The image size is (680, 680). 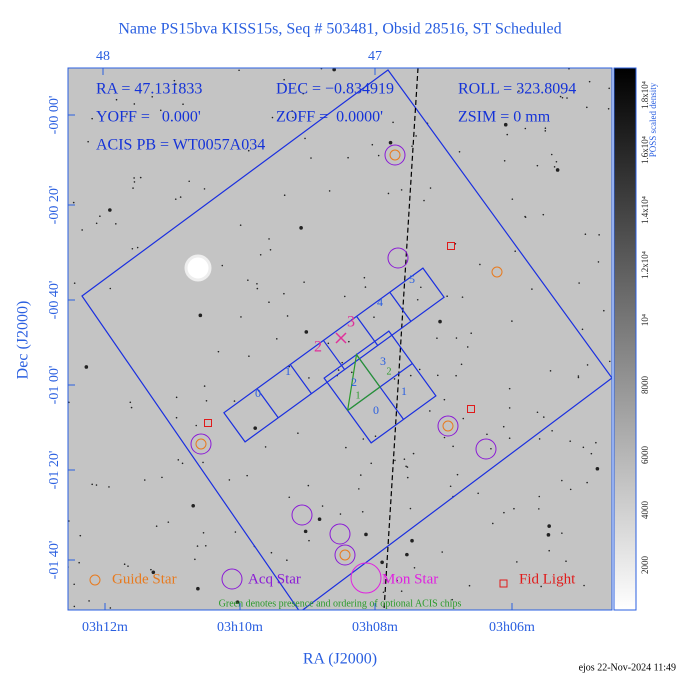 I want to click on optional-chip-label: 2, so click(x=389, y=371).